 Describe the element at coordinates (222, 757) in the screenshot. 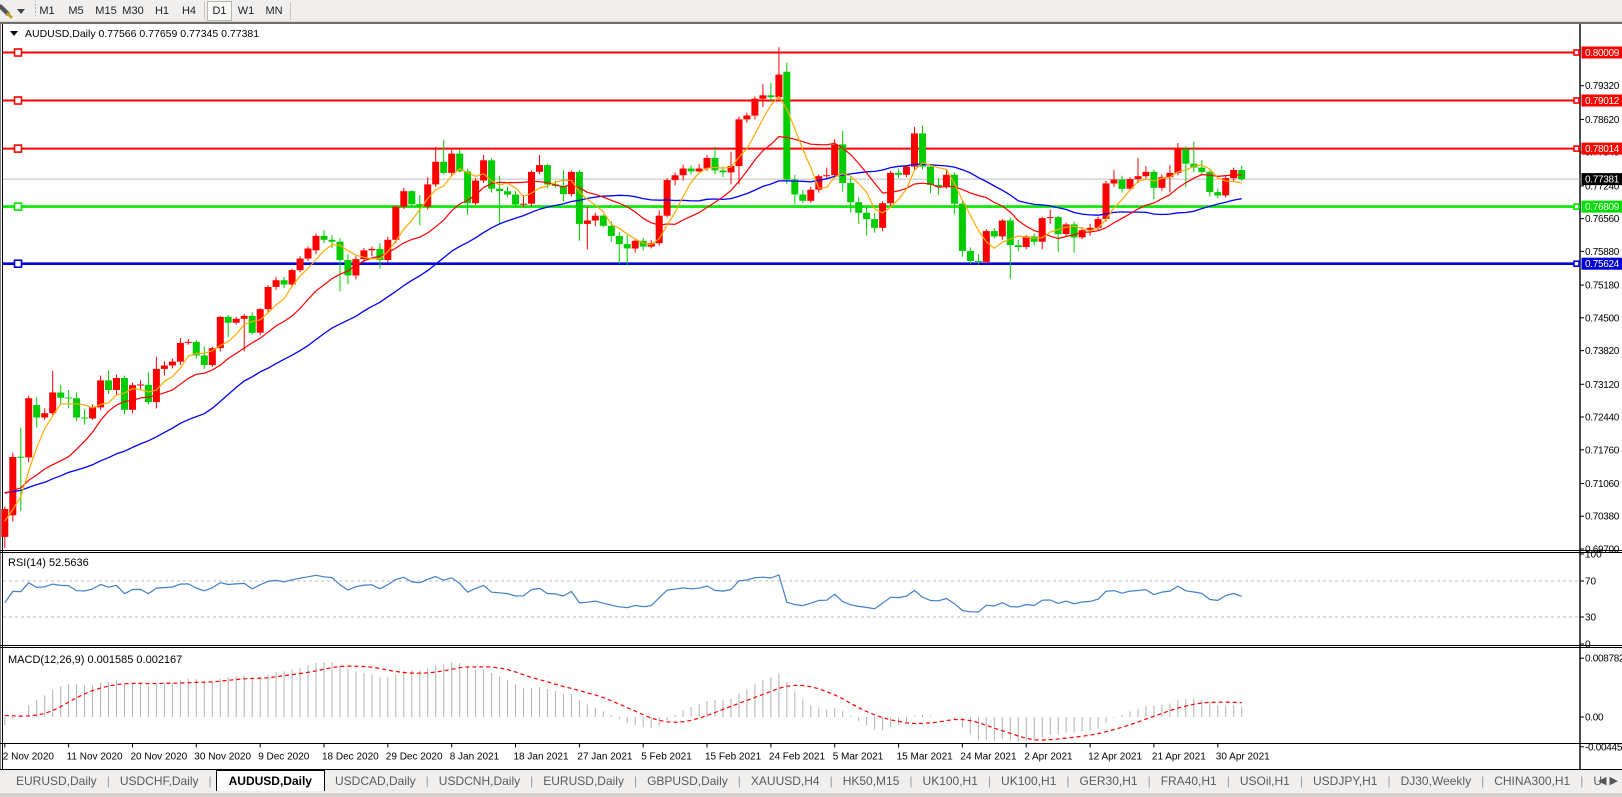

I see `svg-text: 30 Nov 2020` at that location.